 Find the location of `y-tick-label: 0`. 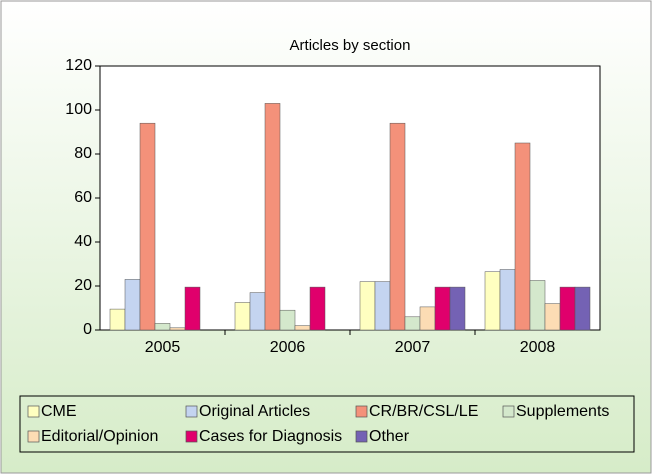

y-tick-label: 0 is located at coordinates (87, 329).